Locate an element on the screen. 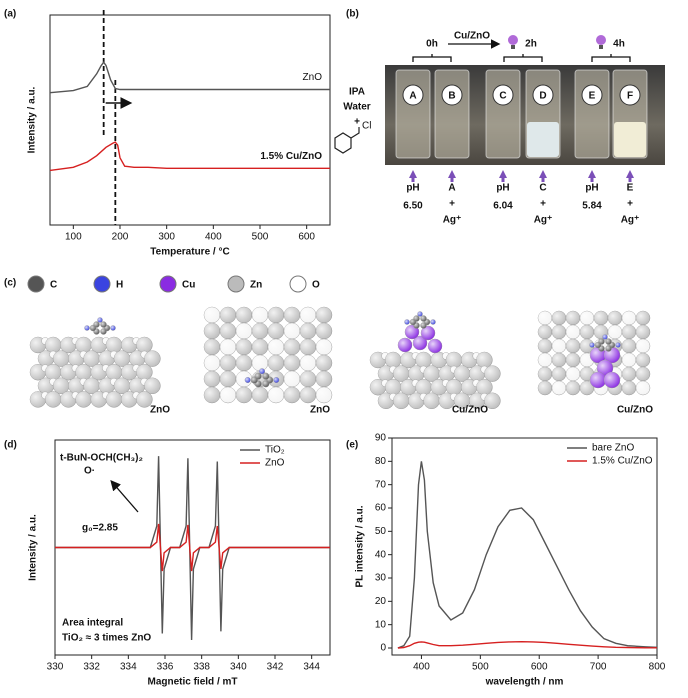 This screenshot has width=688, height=698. vial-label: F is located at coordinates (630, 96).